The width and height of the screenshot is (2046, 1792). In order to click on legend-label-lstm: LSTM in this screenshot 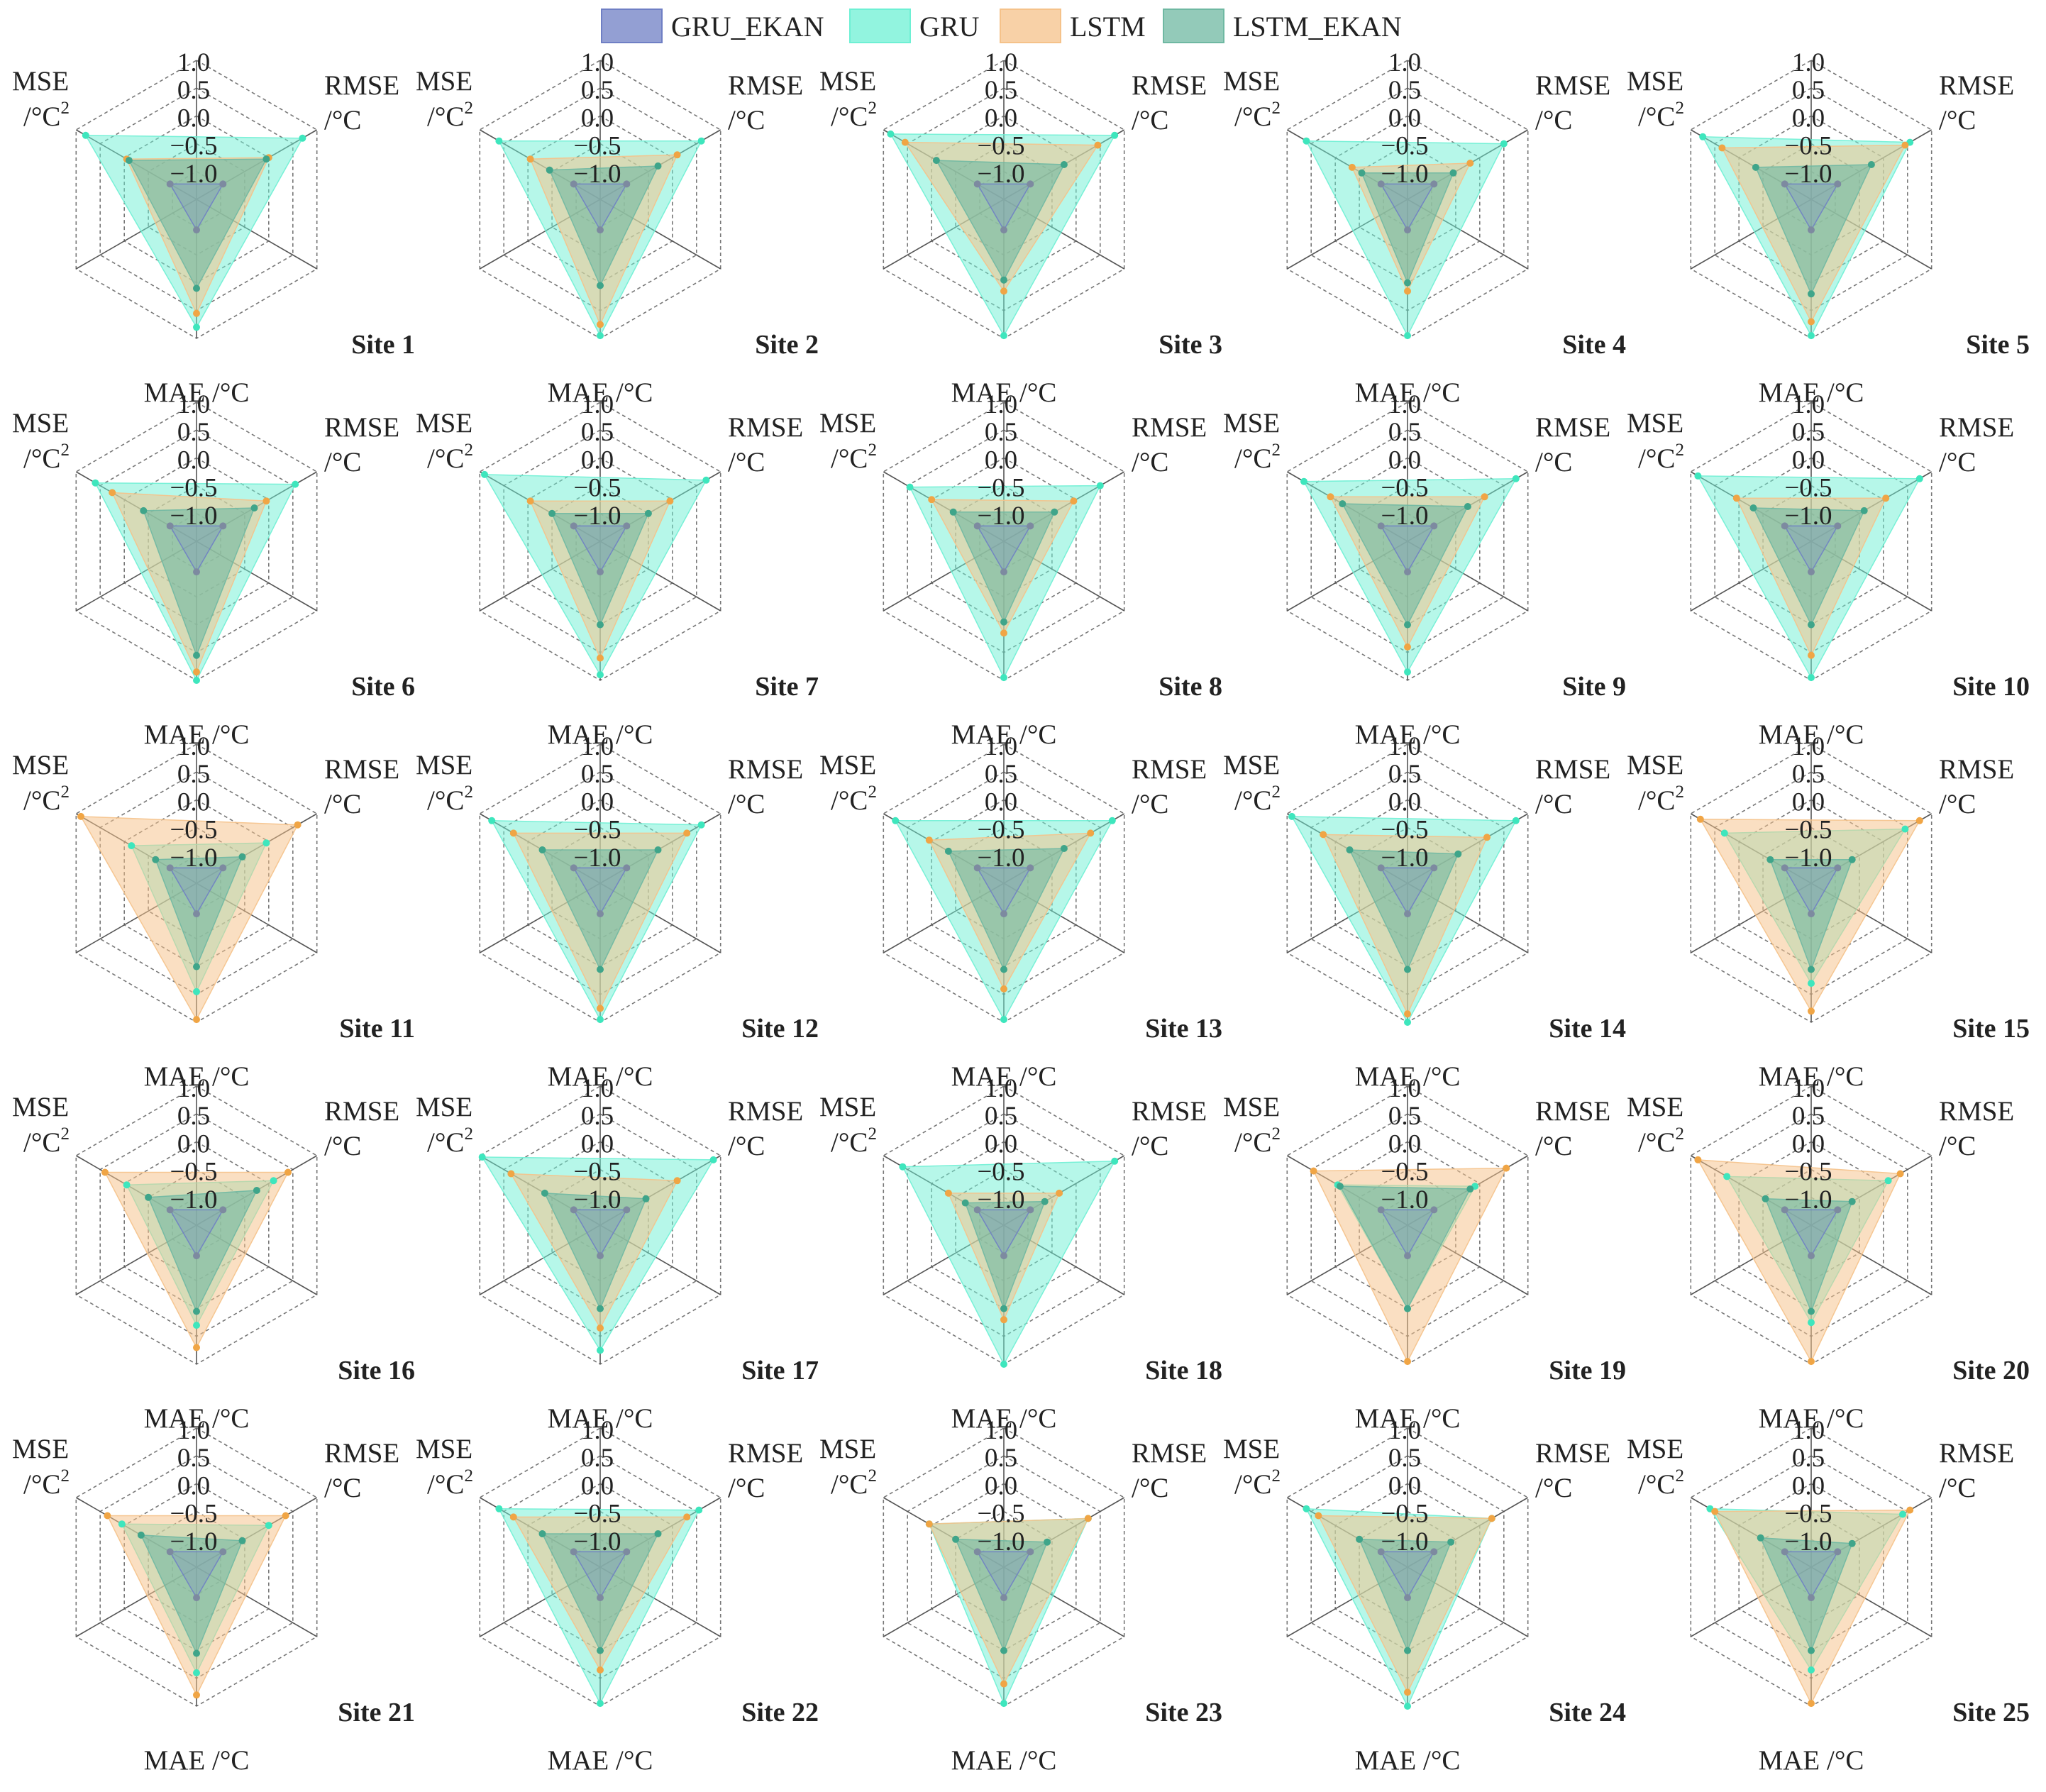, I will do `click(1108, 27)`.